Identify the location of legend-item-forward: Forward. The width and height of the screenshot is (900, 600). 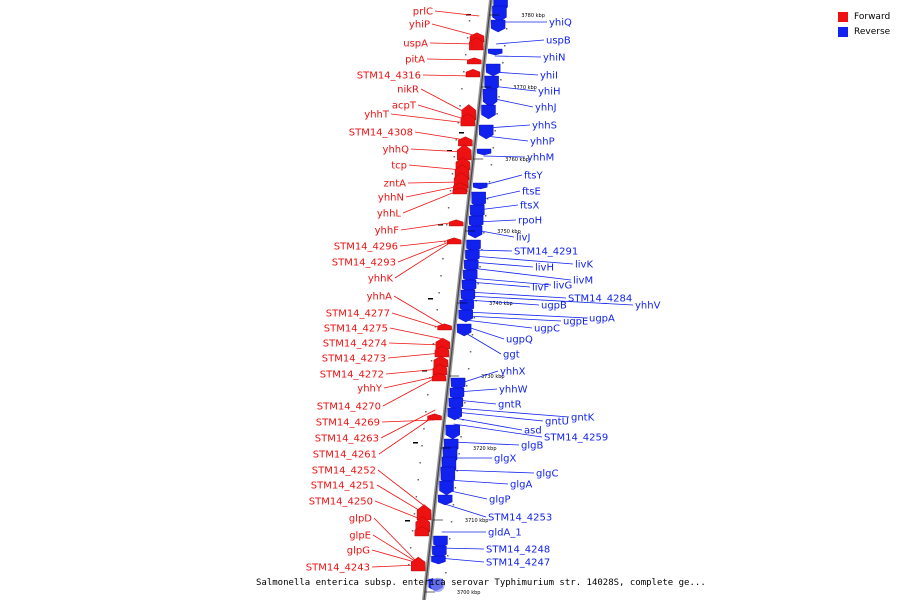
(864, 16).